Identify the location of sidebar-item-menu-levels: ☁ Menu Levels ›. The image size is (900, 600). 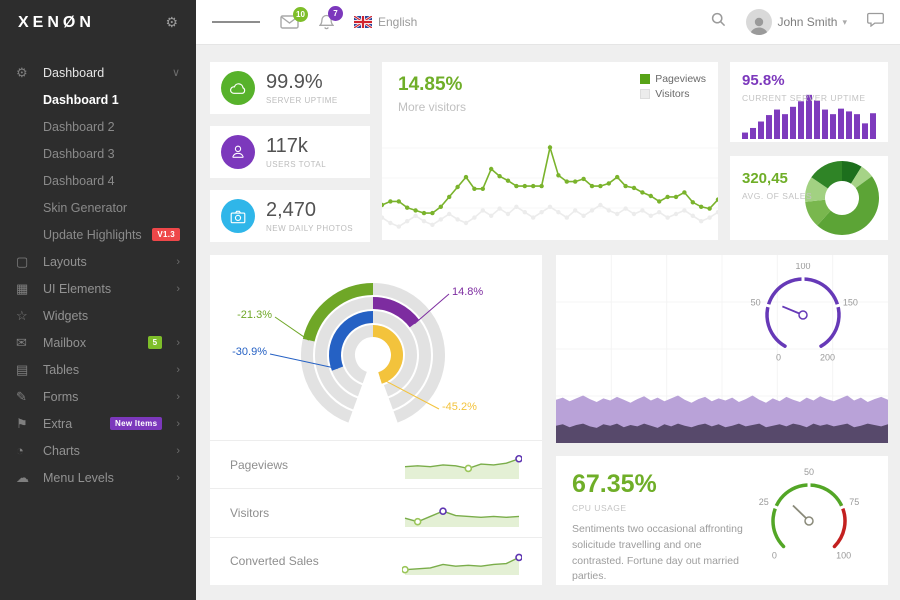
(98, 477).